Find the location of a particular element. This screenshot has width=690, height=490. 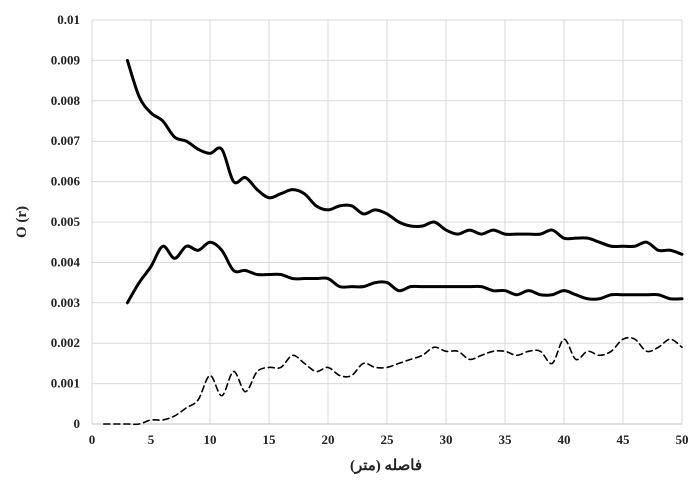

y-tick-label: 0 is located at coordinates (77, 423).